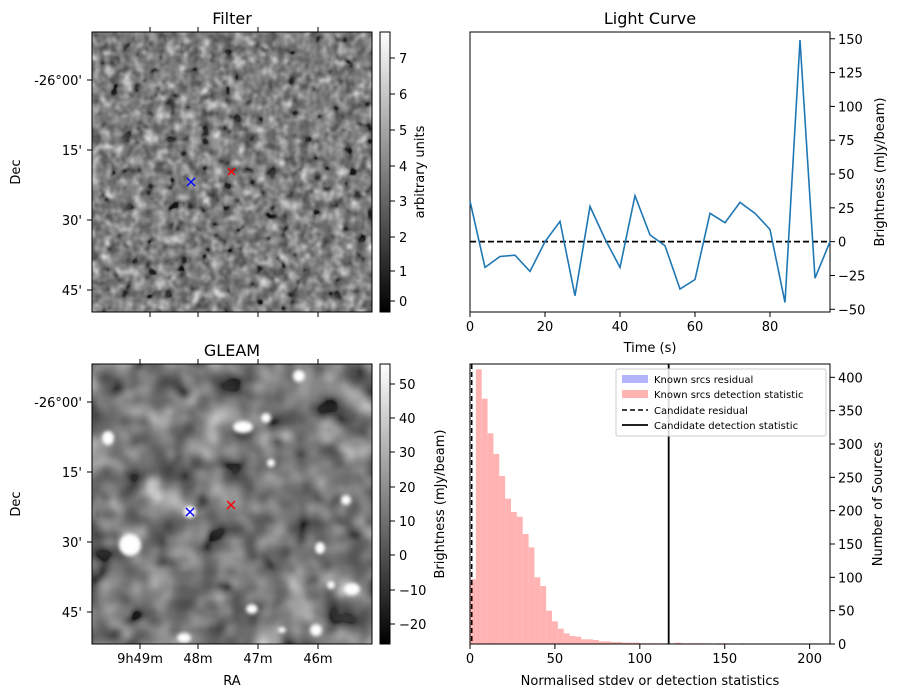 Image resolution: width=898 pixels, height=699 pixels. I want to click on filter-cb-label: arbitrary units, so click(420, 171).